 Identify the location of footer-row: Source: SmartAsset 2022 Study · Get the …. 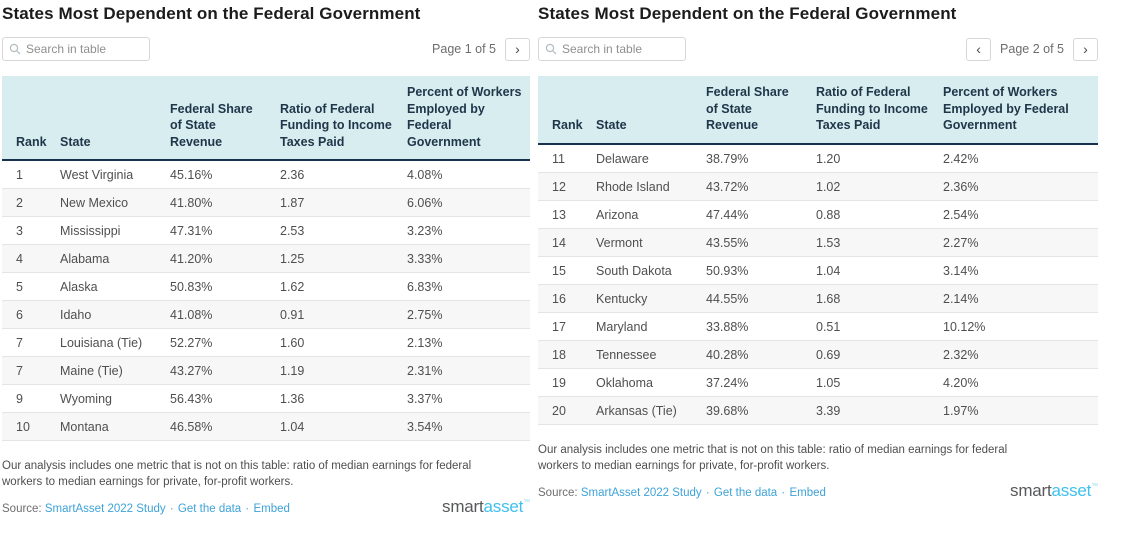
(266, 506).